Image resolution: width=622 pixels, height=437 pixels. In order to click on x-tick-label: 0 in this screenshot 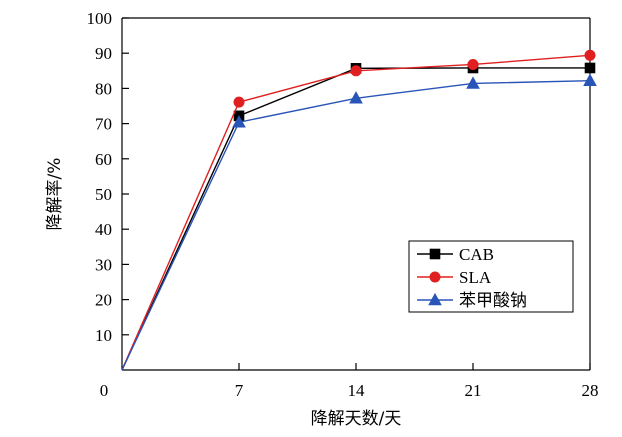, I will do `click(104, 390)`.